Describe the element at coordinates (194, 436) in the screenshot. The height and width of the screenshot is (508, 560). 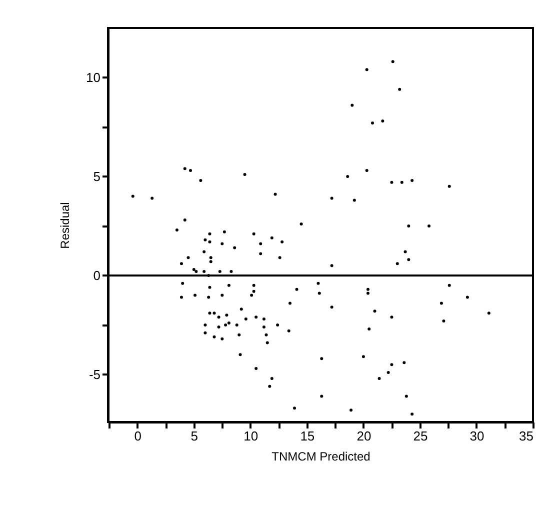
I see `x-tick-label: 5` at that location.